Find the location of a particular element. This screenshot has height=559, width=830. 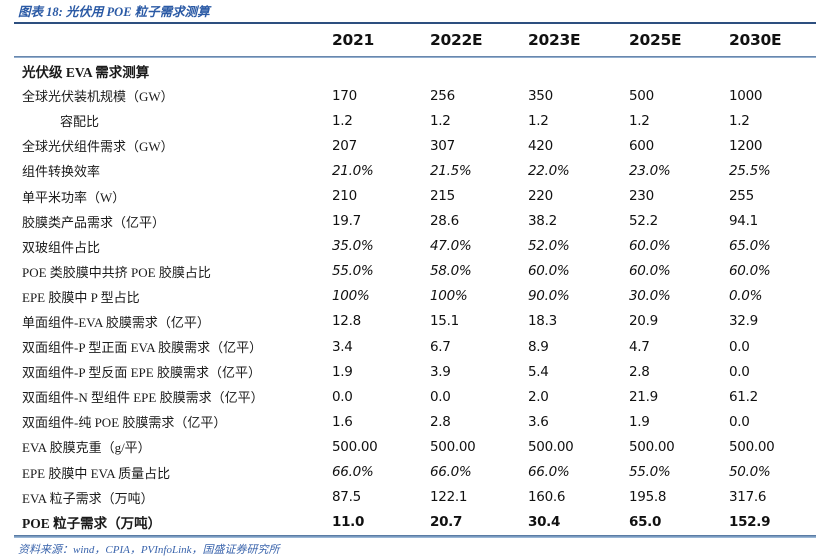

table-header-row: 2021 2022E 2023E 2025E 2030E is located at coordinates (415, 40).